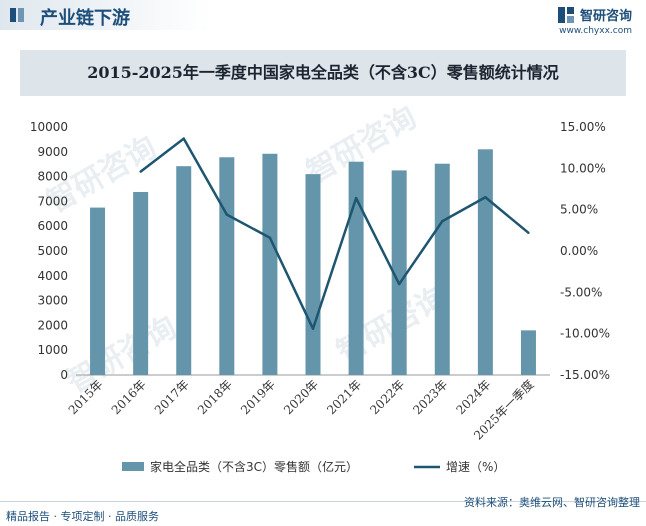 Image resolution: width=646 pixels, height=526 pixels. I want to click on y-right-tick-label: 0.00%, so click(579, 251).